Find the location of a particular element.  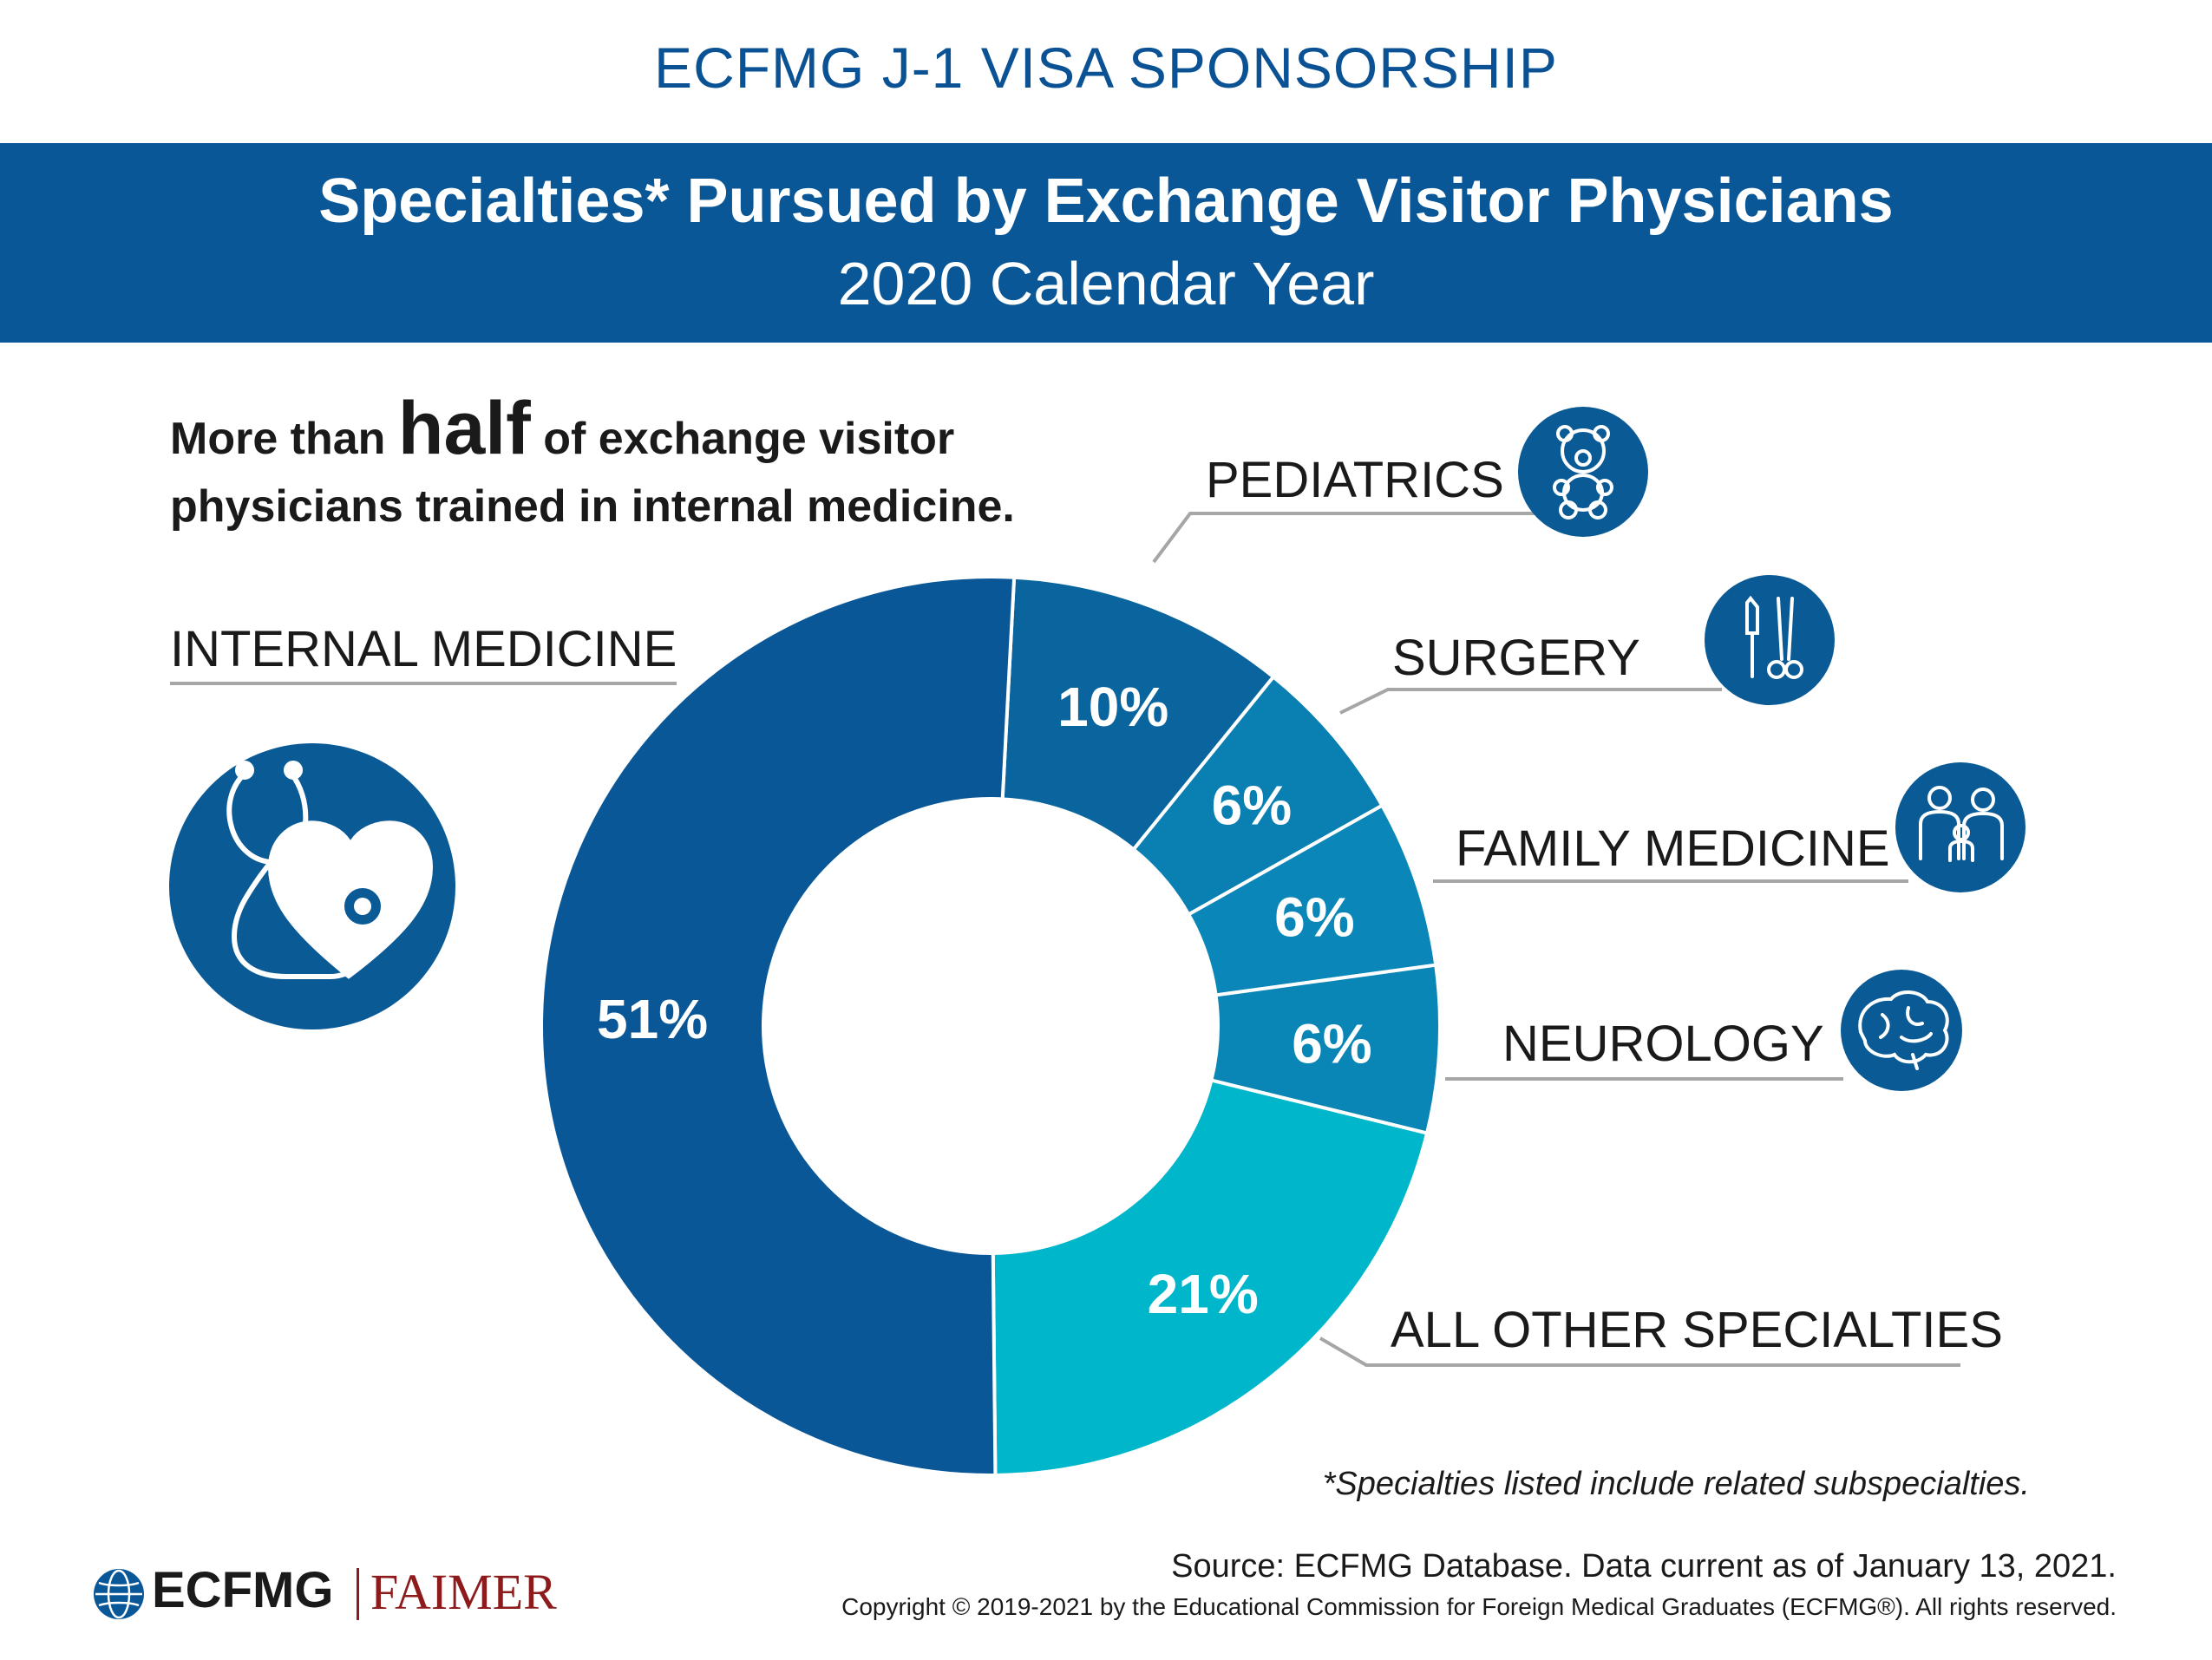

pct-neurology: 6% is located at coordinates (1332, 1044).